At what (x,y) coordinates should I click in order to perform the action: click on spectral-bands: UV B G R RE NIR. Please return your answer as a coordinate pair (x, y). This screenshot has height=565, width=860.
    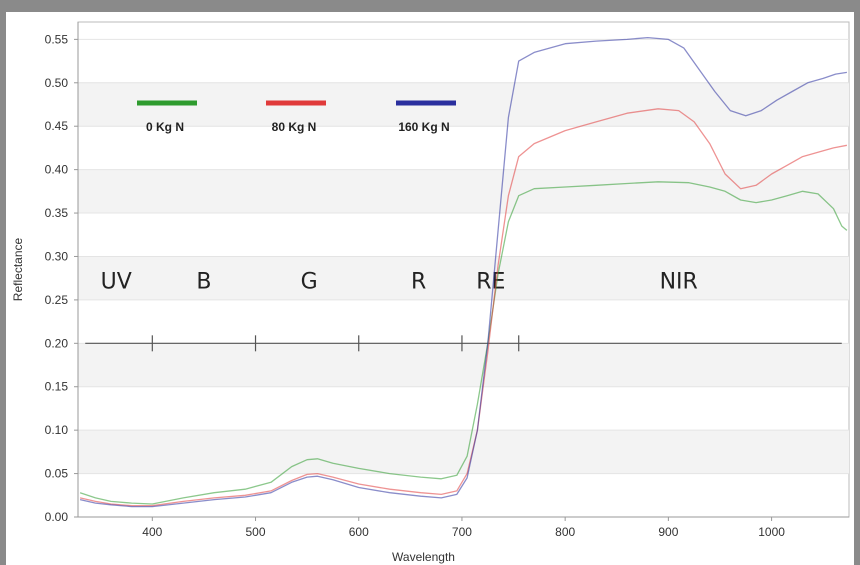
    Looking at the image, I should click on (463, 311).